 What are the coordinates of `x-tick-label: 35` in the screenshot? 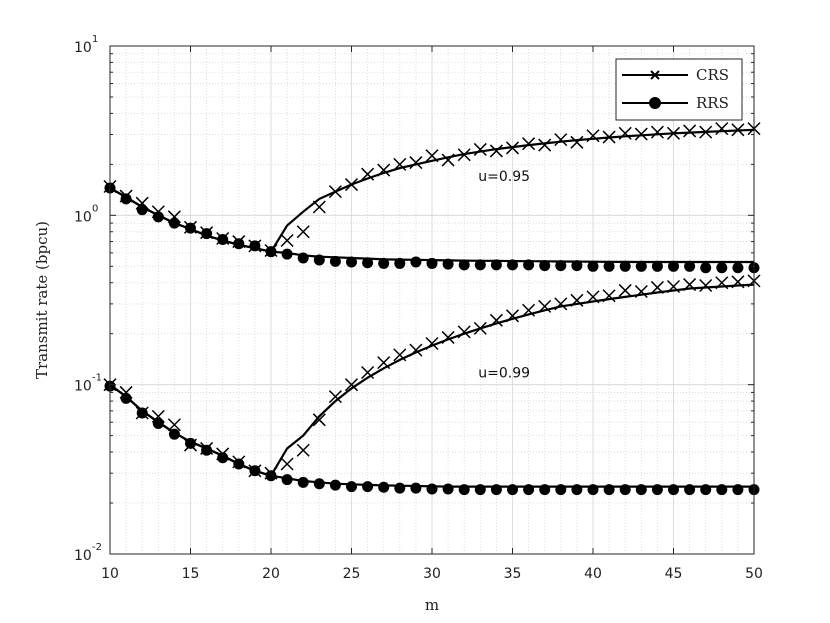 It's located at (513, 574).